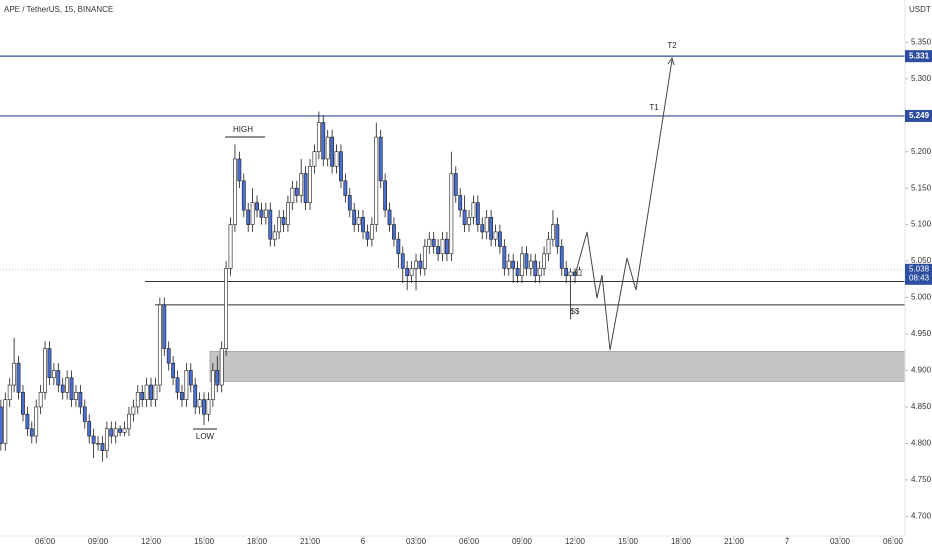  Describe the element at coordinates (920, 9) in the screenshot. I see `currency: USDT` at that location.